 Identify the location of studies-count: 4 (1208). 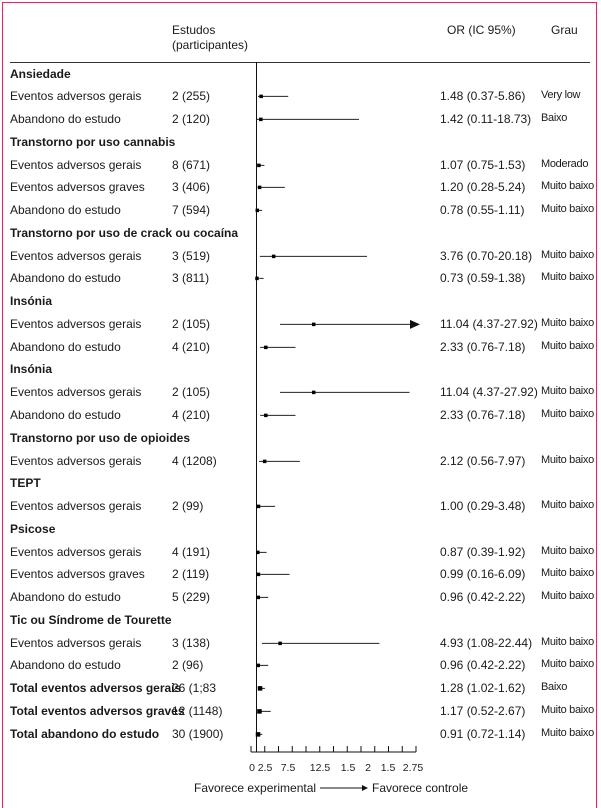
(194, 460).